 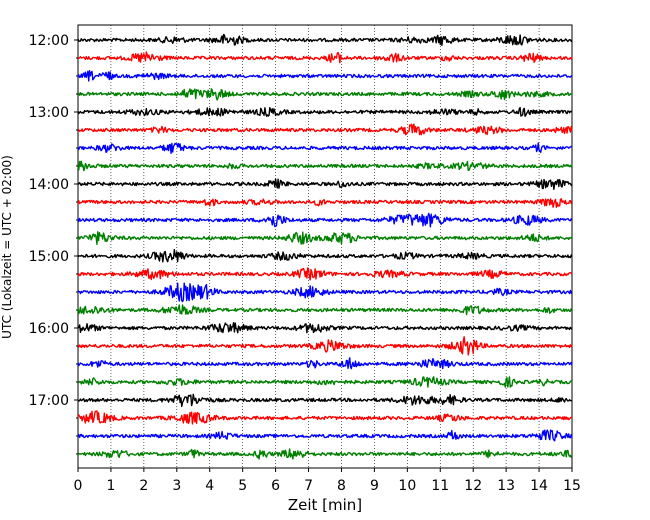 What do you see at coordinates (49, 257) in the screenshot?
I see `y-tick-label: 15:00` at bounding box center [49, 257].